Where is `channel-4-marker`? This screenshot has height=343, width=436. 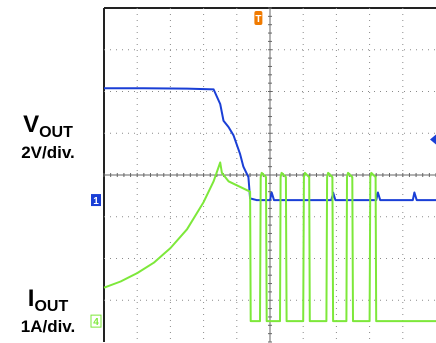 channel-4-marker is located at coordinates (96, 321).